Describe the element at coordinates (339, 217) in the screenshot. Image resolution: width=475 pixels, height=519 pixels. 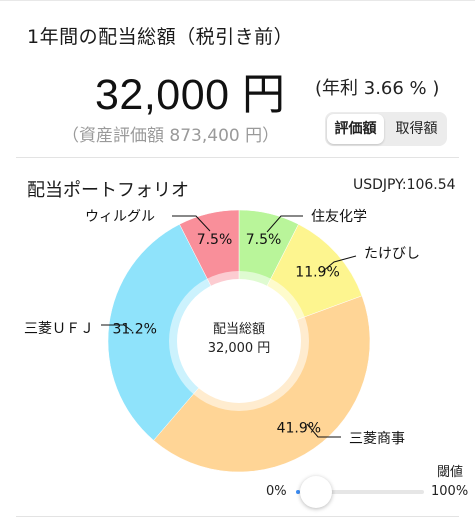
I see `slice-name-label: 住友化学` at that location.